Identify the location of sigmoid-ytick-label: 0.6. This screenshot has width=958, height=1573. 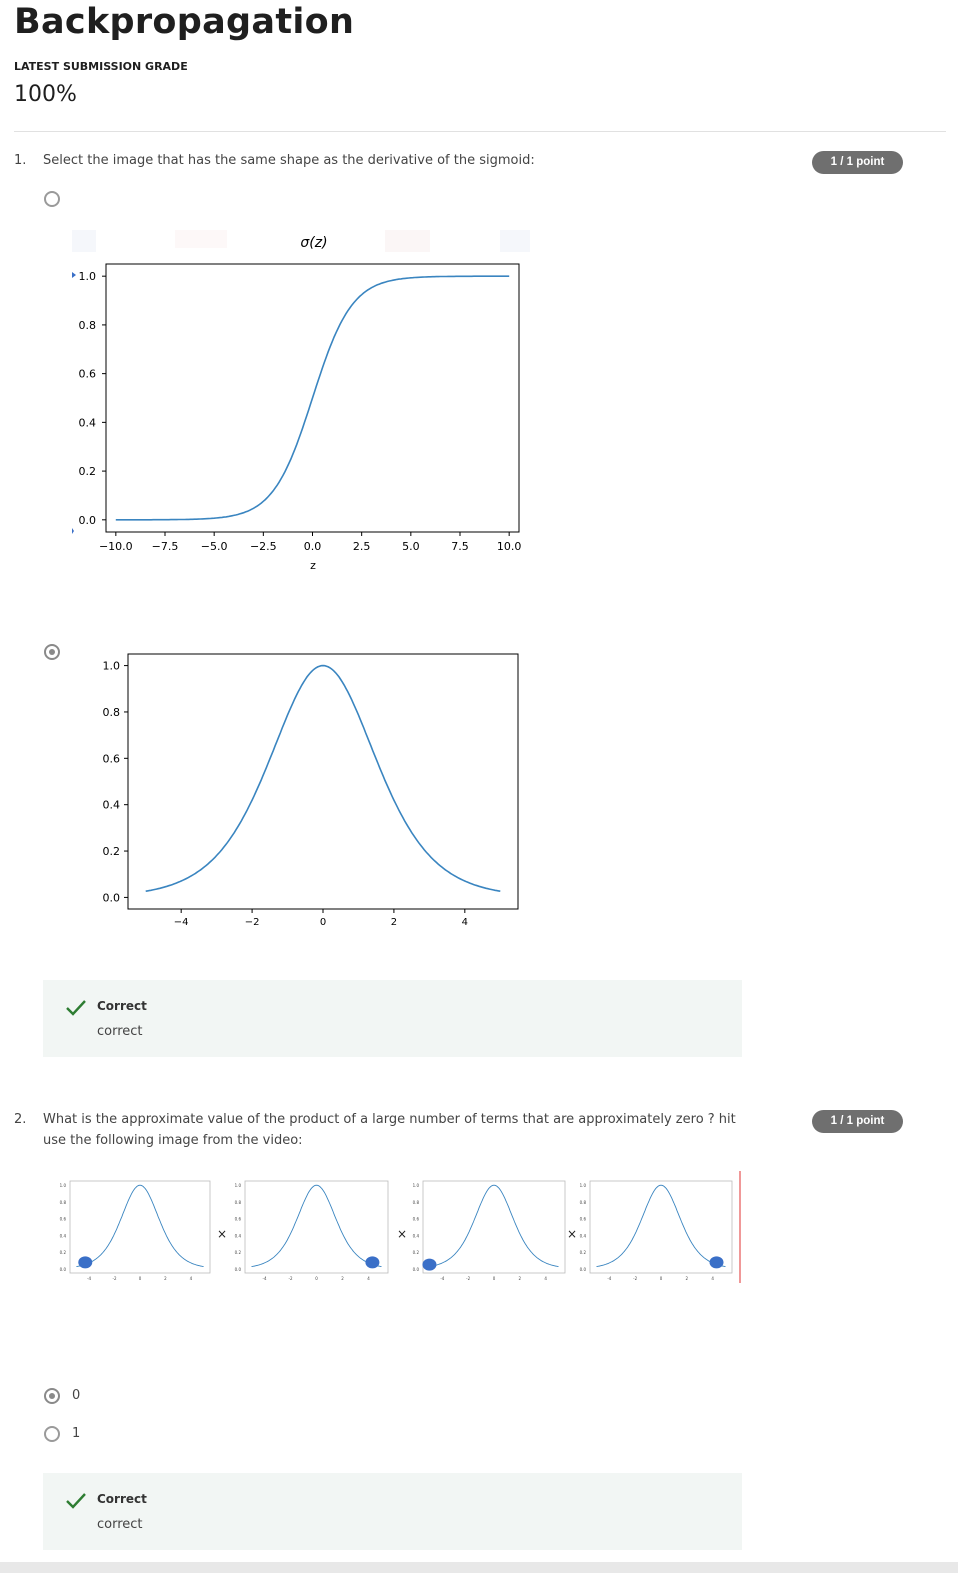
(88, 374).